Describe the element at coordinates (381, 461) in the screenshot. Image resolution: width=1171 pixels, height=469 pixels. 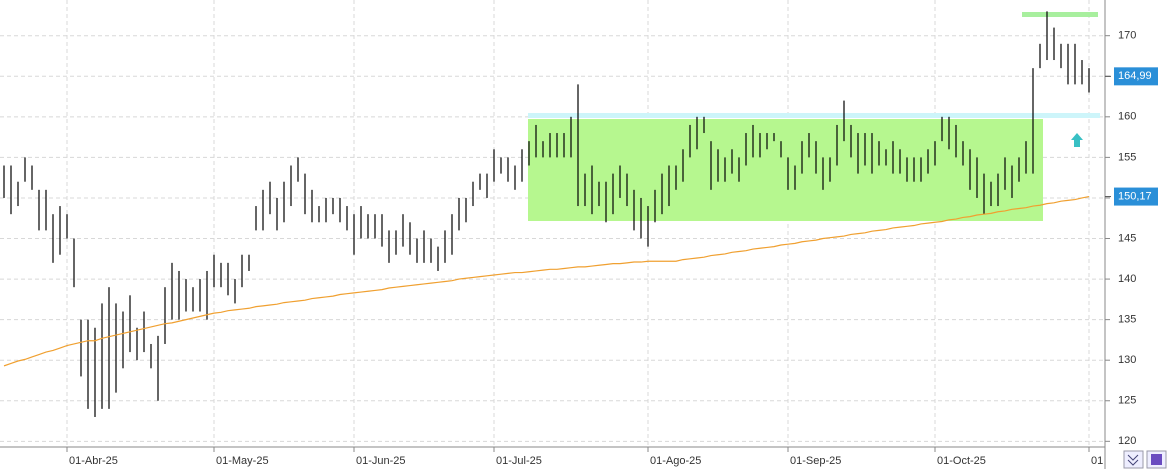
I see `x-tick-label: 01-Jun-25` at that location.